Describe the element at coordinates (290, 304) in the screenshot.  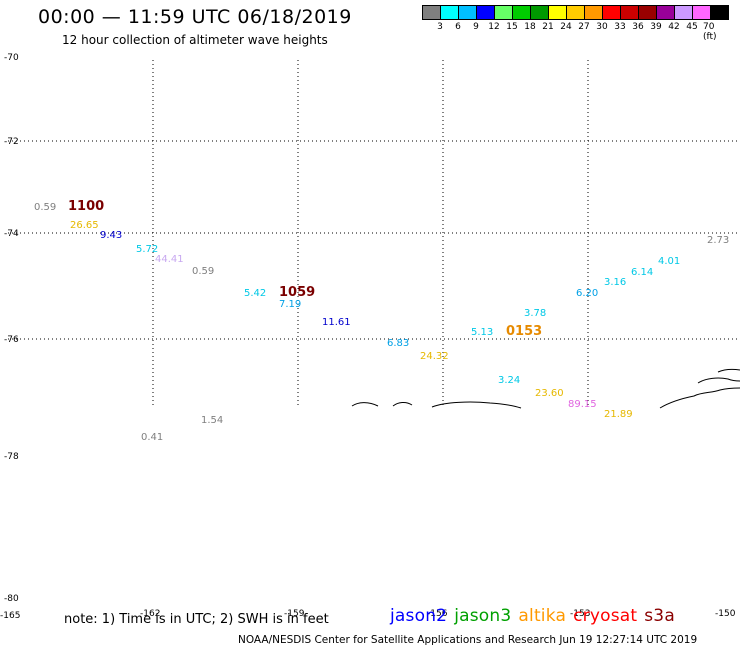
I see `wave-height-label: 7.19` at that location.